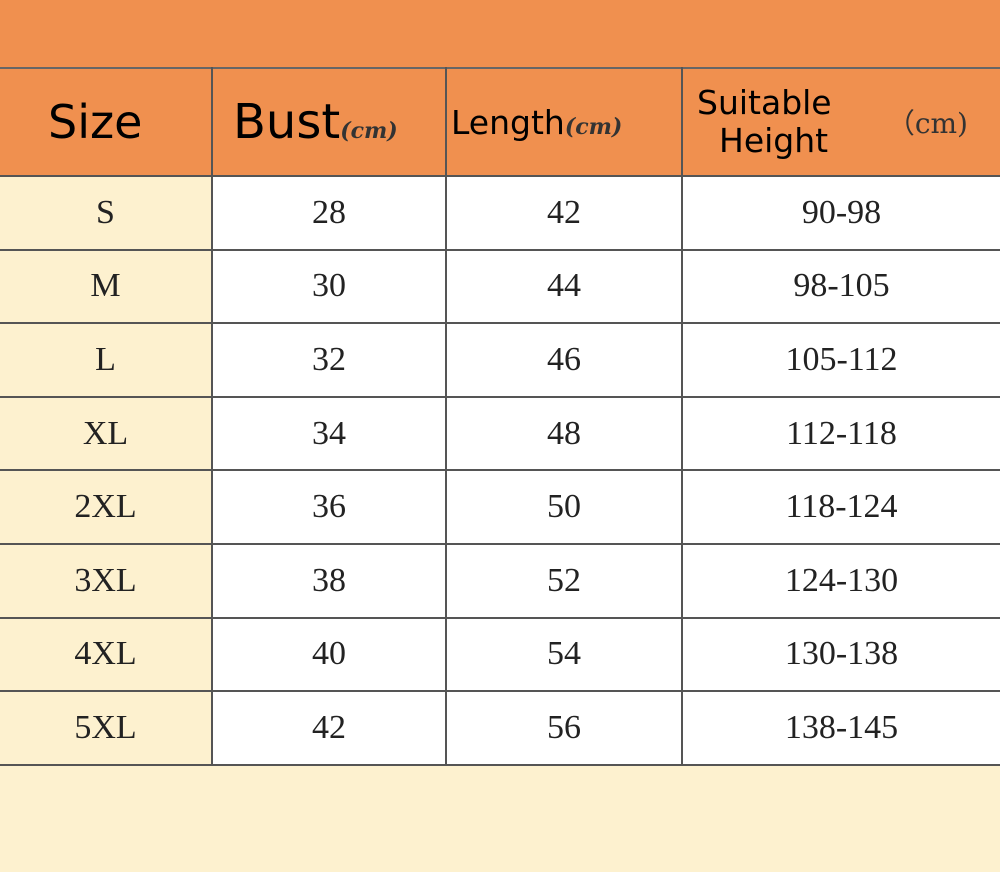  Describe the element at coordinates (840, 507) in the screenshot. I see `cell-height: 118-124` at that location.